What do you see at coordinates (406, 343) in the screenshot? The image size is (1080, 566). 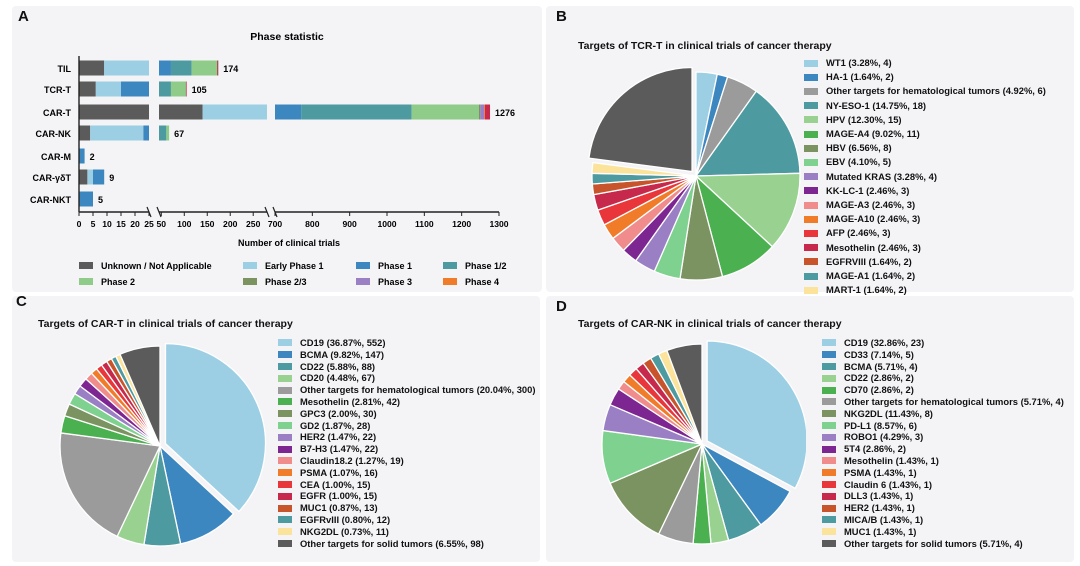 I see `legend-item: CD19 (36.87%, 552)` at bounding box center [406, 343].